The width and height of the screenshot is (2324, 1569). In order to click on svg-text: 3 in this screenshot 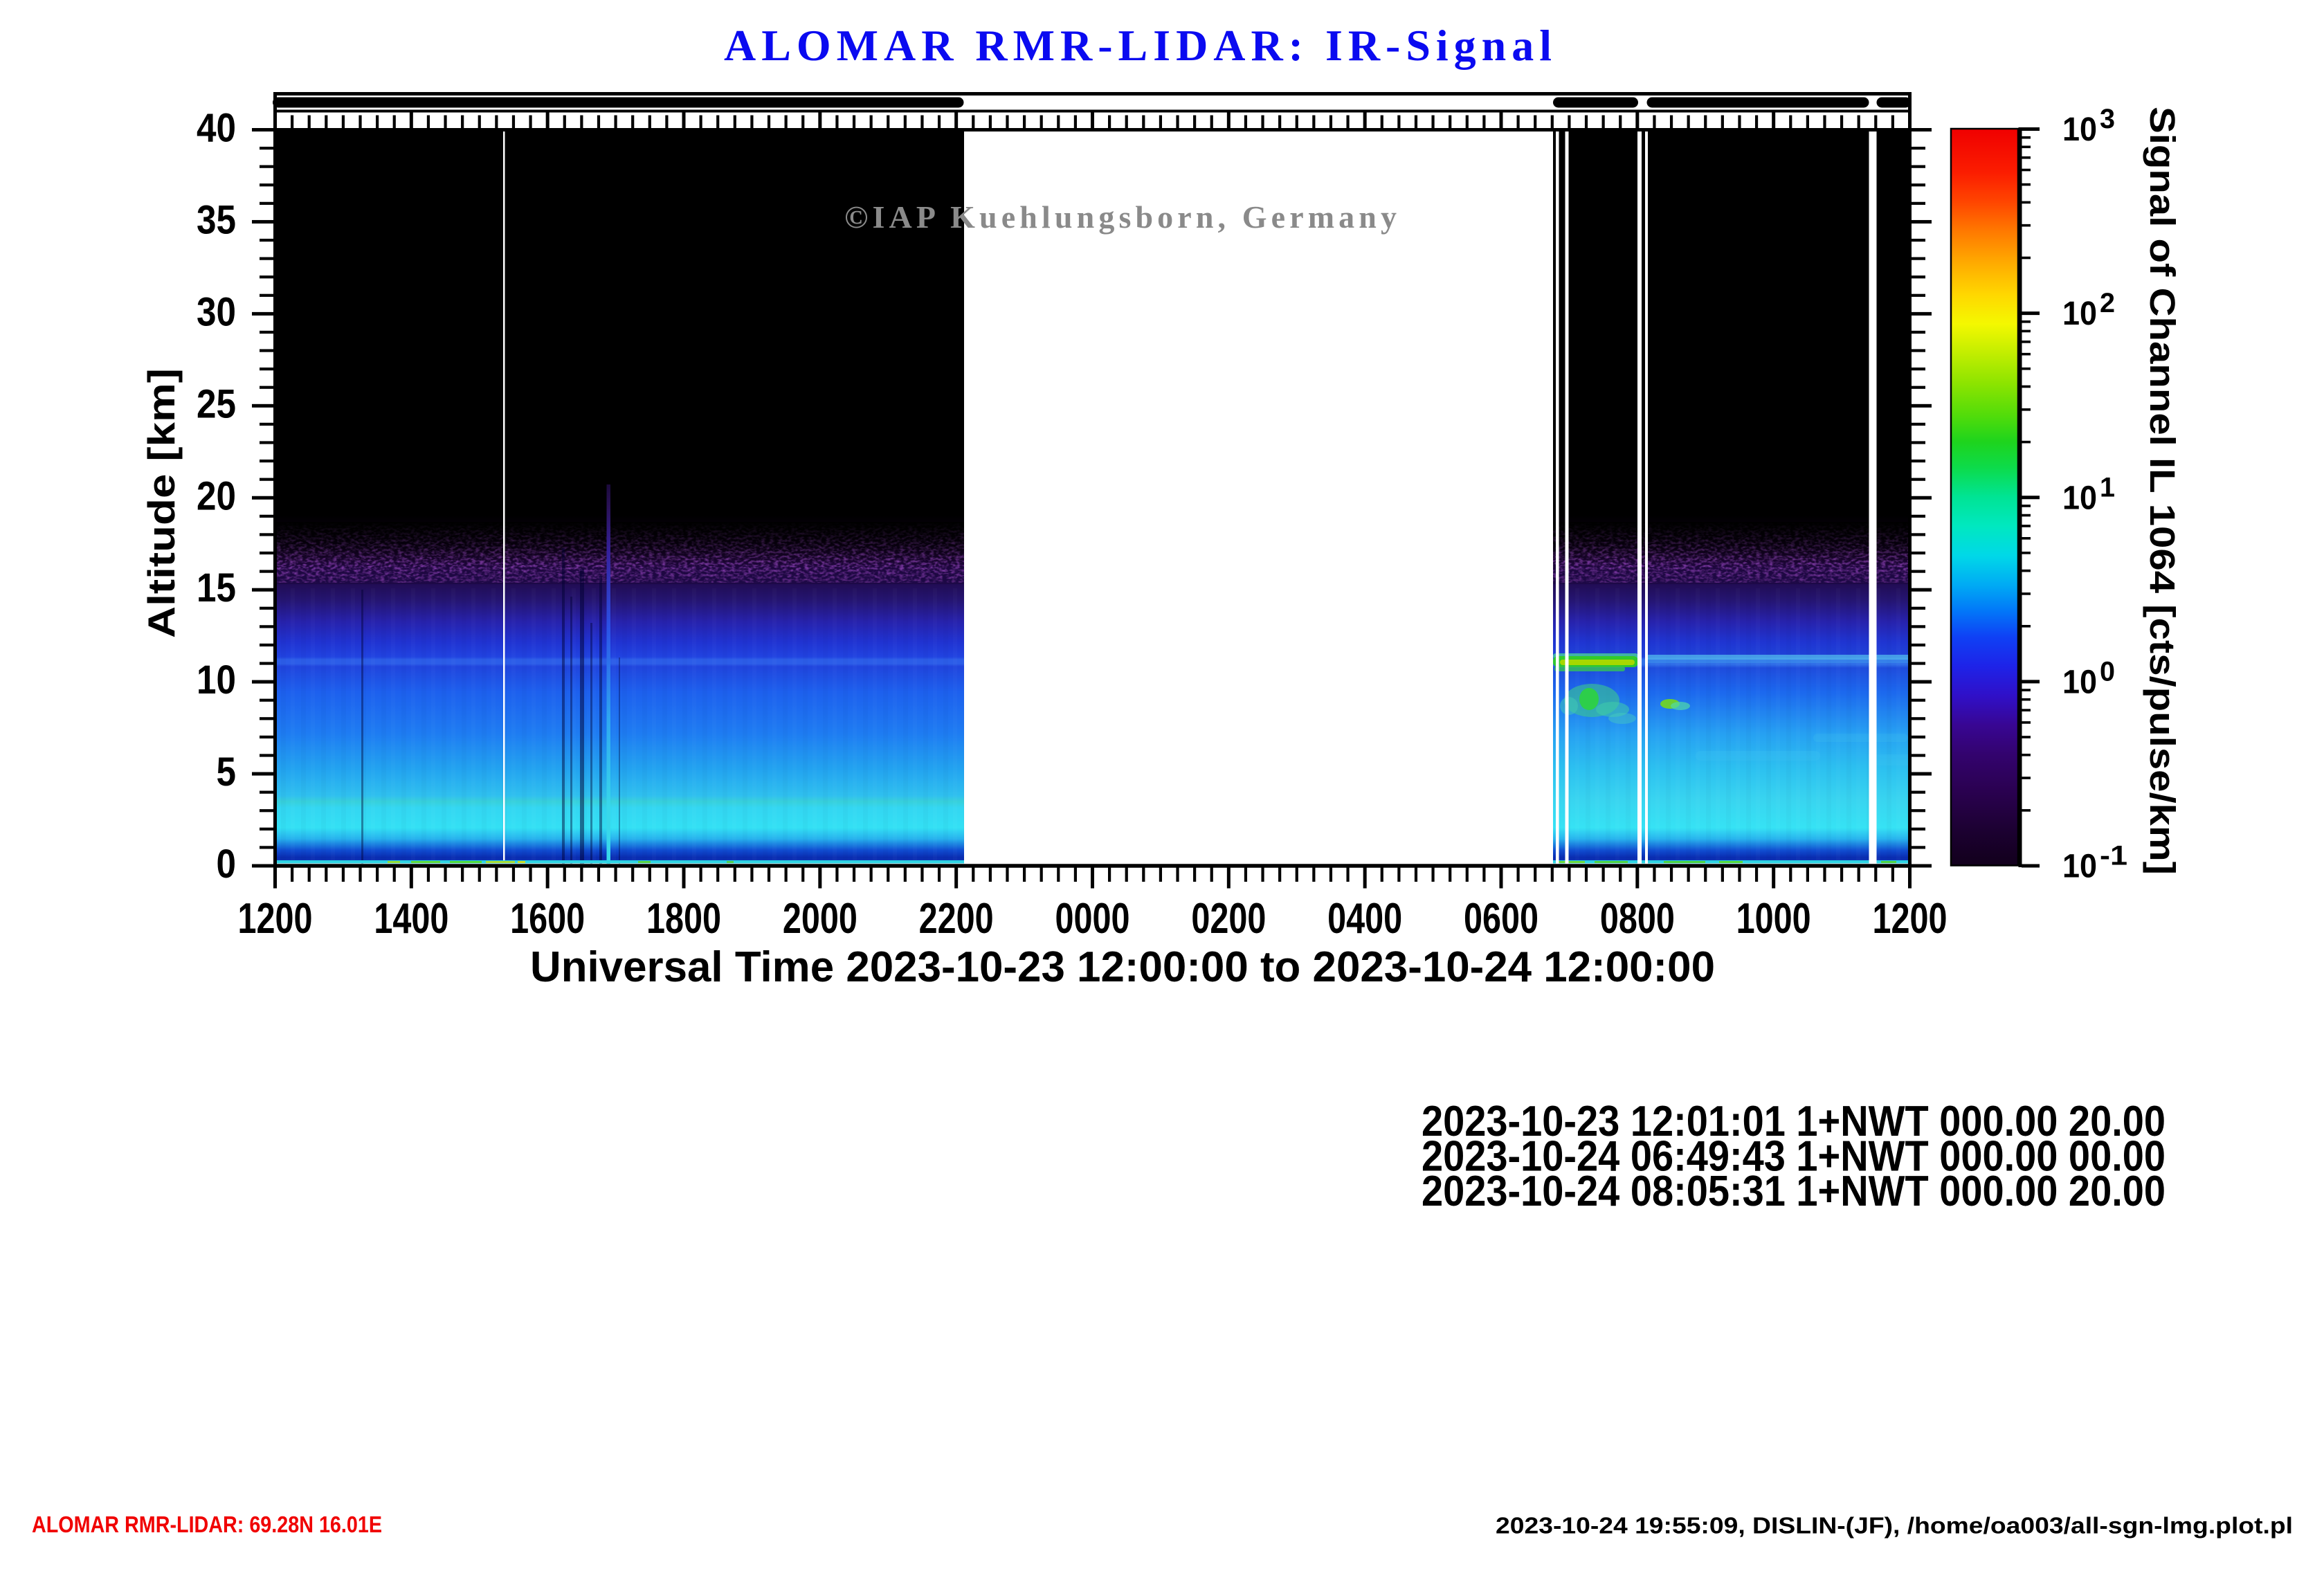, I will do `click(2107, 119)`.